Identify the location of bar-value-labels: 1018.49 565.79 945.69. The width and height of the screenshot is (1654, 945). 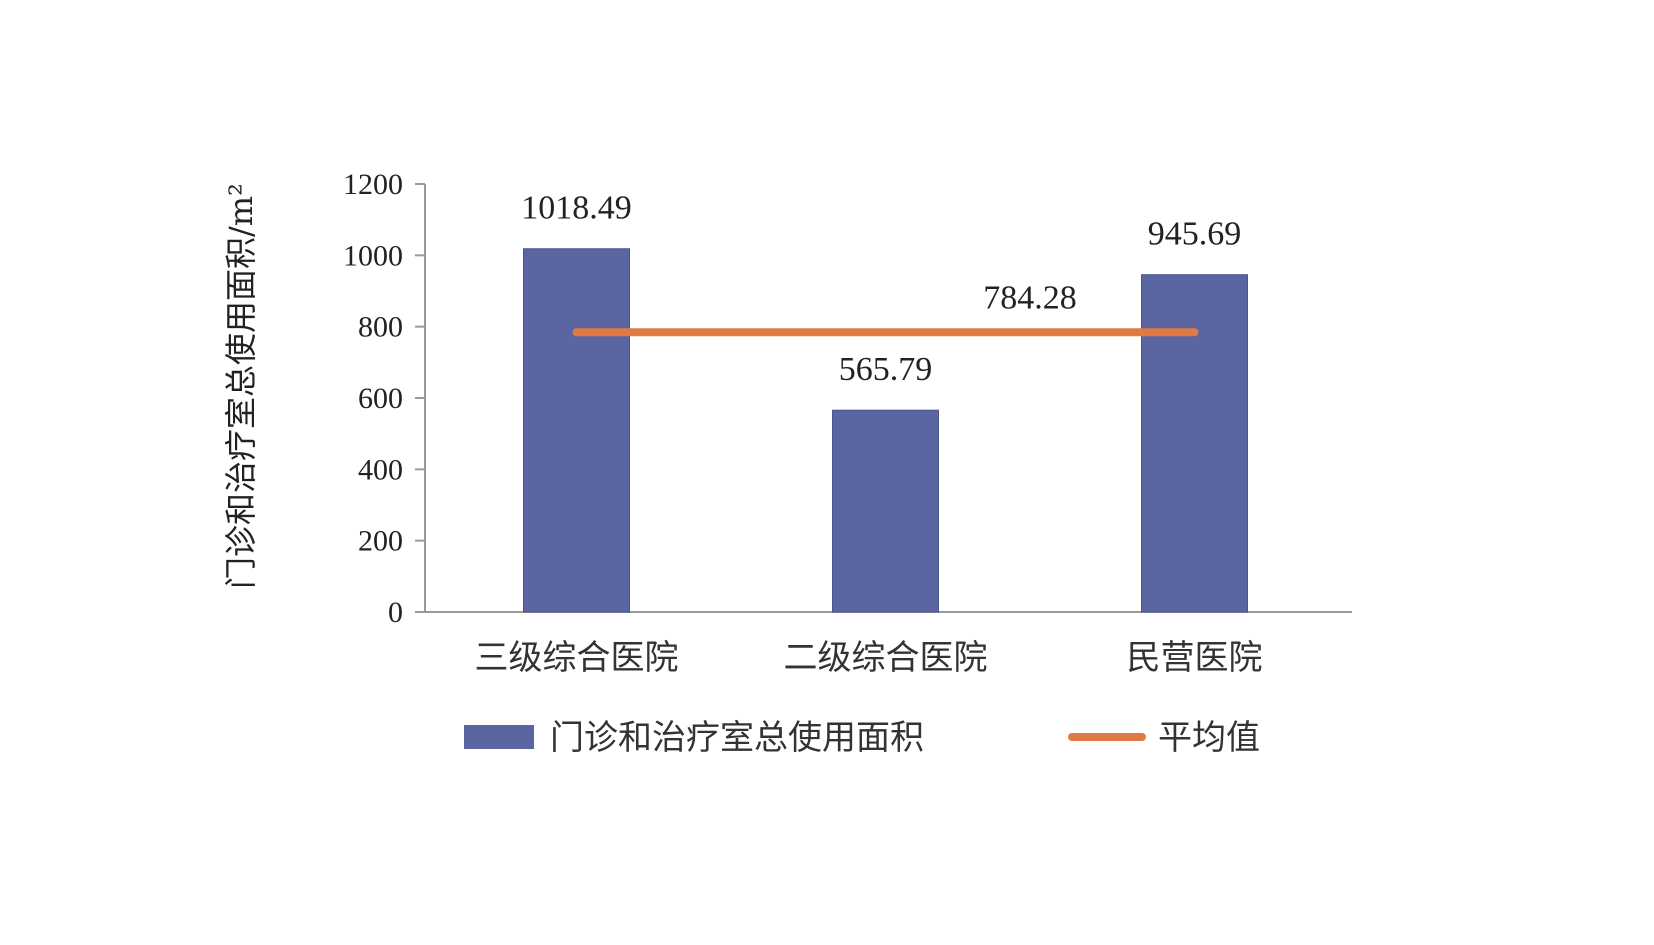
(881, 289).